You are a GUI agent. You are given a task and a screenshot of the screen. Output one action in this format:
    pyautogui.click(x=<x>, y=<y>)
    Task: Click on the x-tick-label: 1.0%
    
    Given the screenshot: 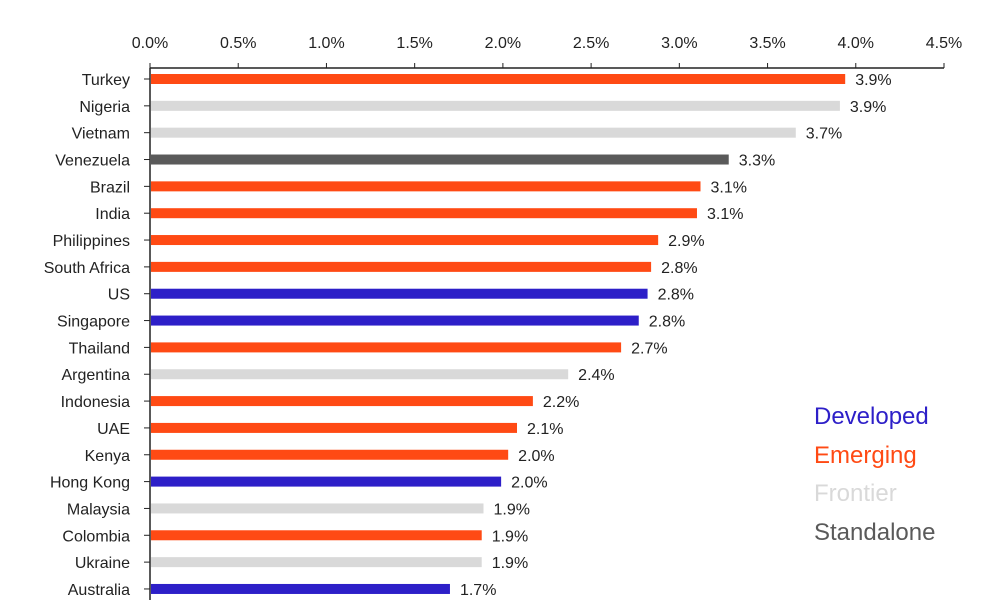 What is the action you would take?
    pyautogui.click(x=326, y=43)
    